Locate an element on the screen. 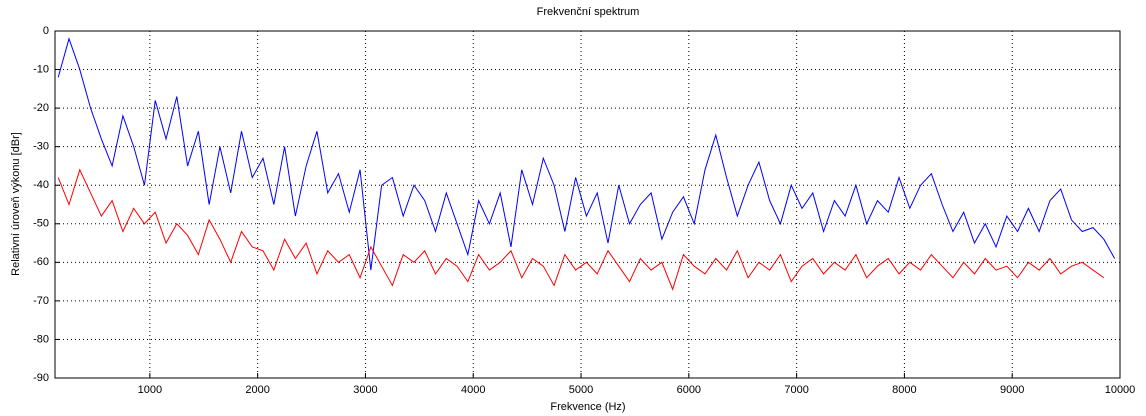 This screenshot has width=1146, height=416. x-tick-label: 10000 is located at coordinates (1120, 390).